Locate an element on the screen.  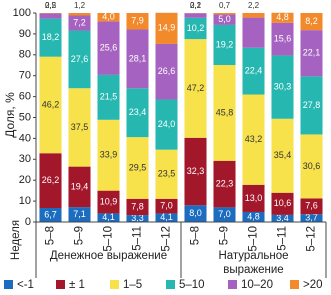
group-label: Денежное выражение is located at coordinates (108, 256).